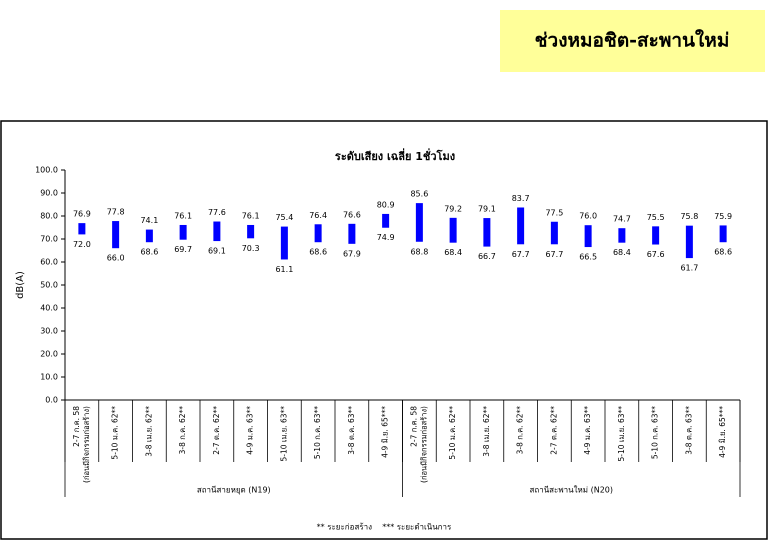 The height and width of the screenshot is (540, 768). I want to click on value-label: 77.5, so click(554, 212).